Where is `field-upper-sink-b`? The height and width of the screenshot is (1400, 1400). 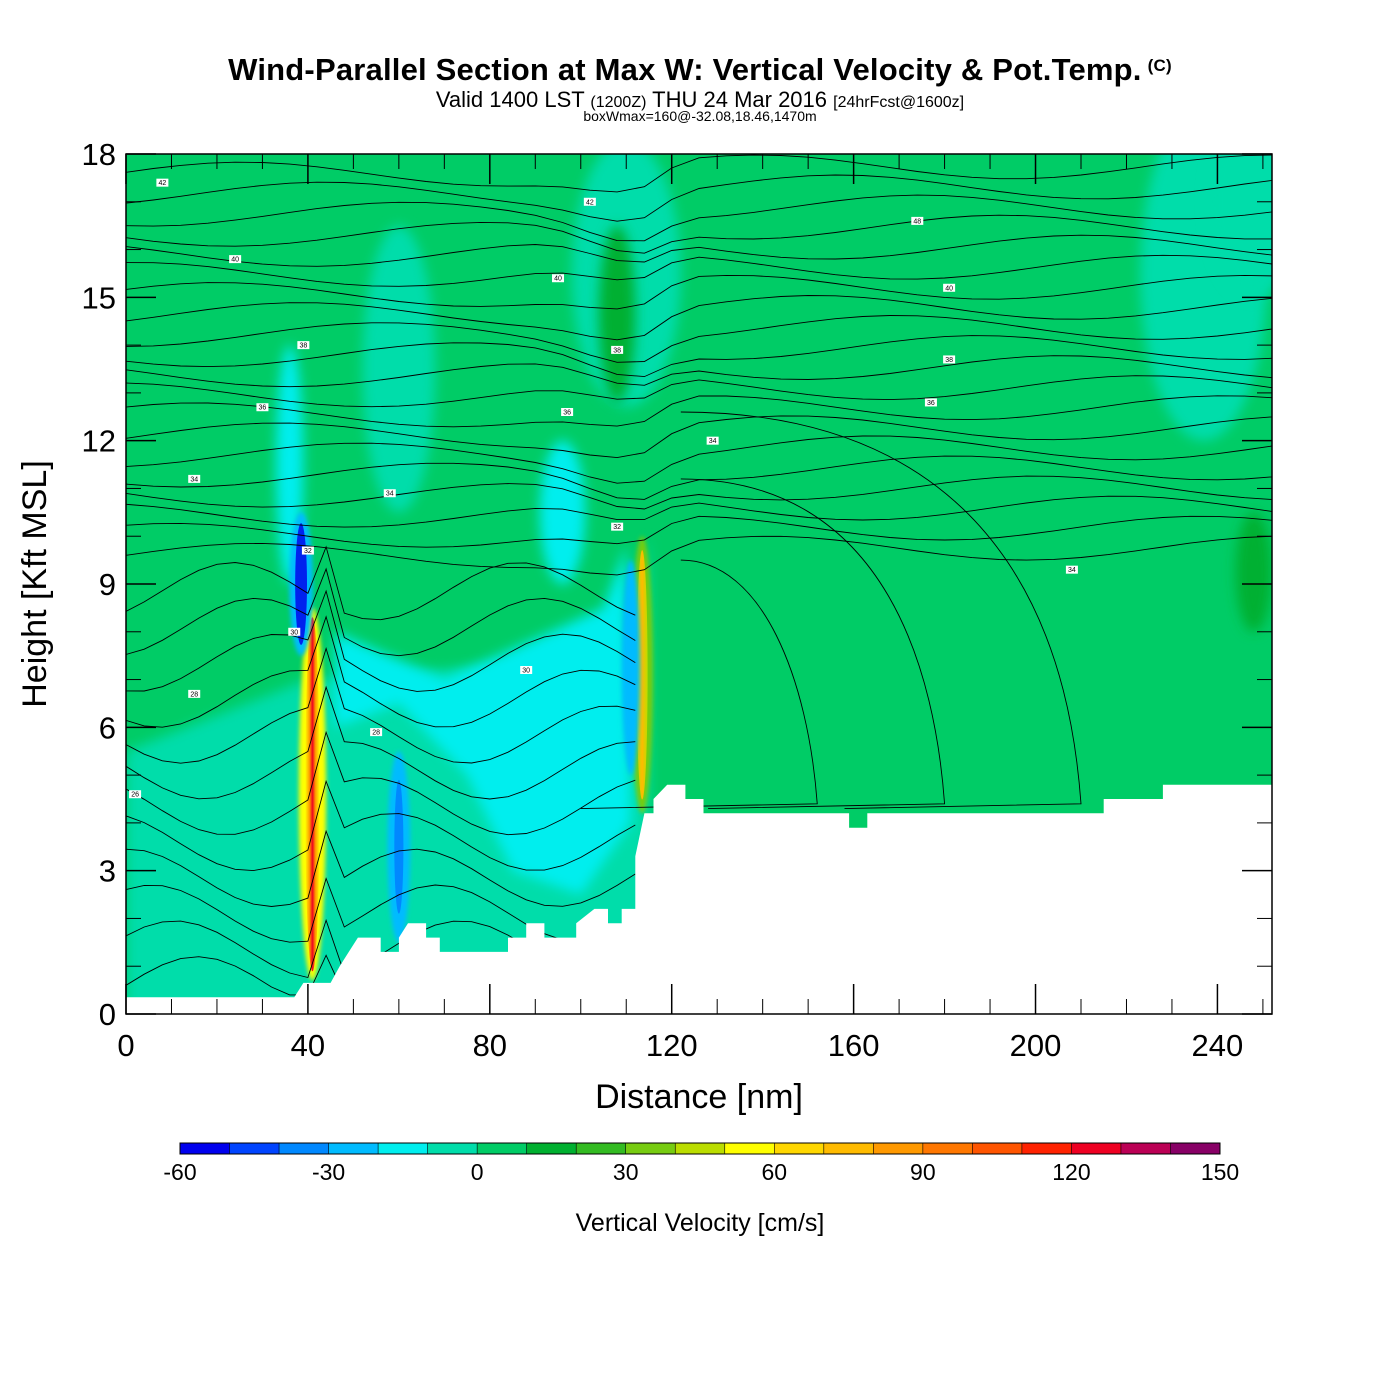 field-upper-sink-b is located at coordinates (562, 512).